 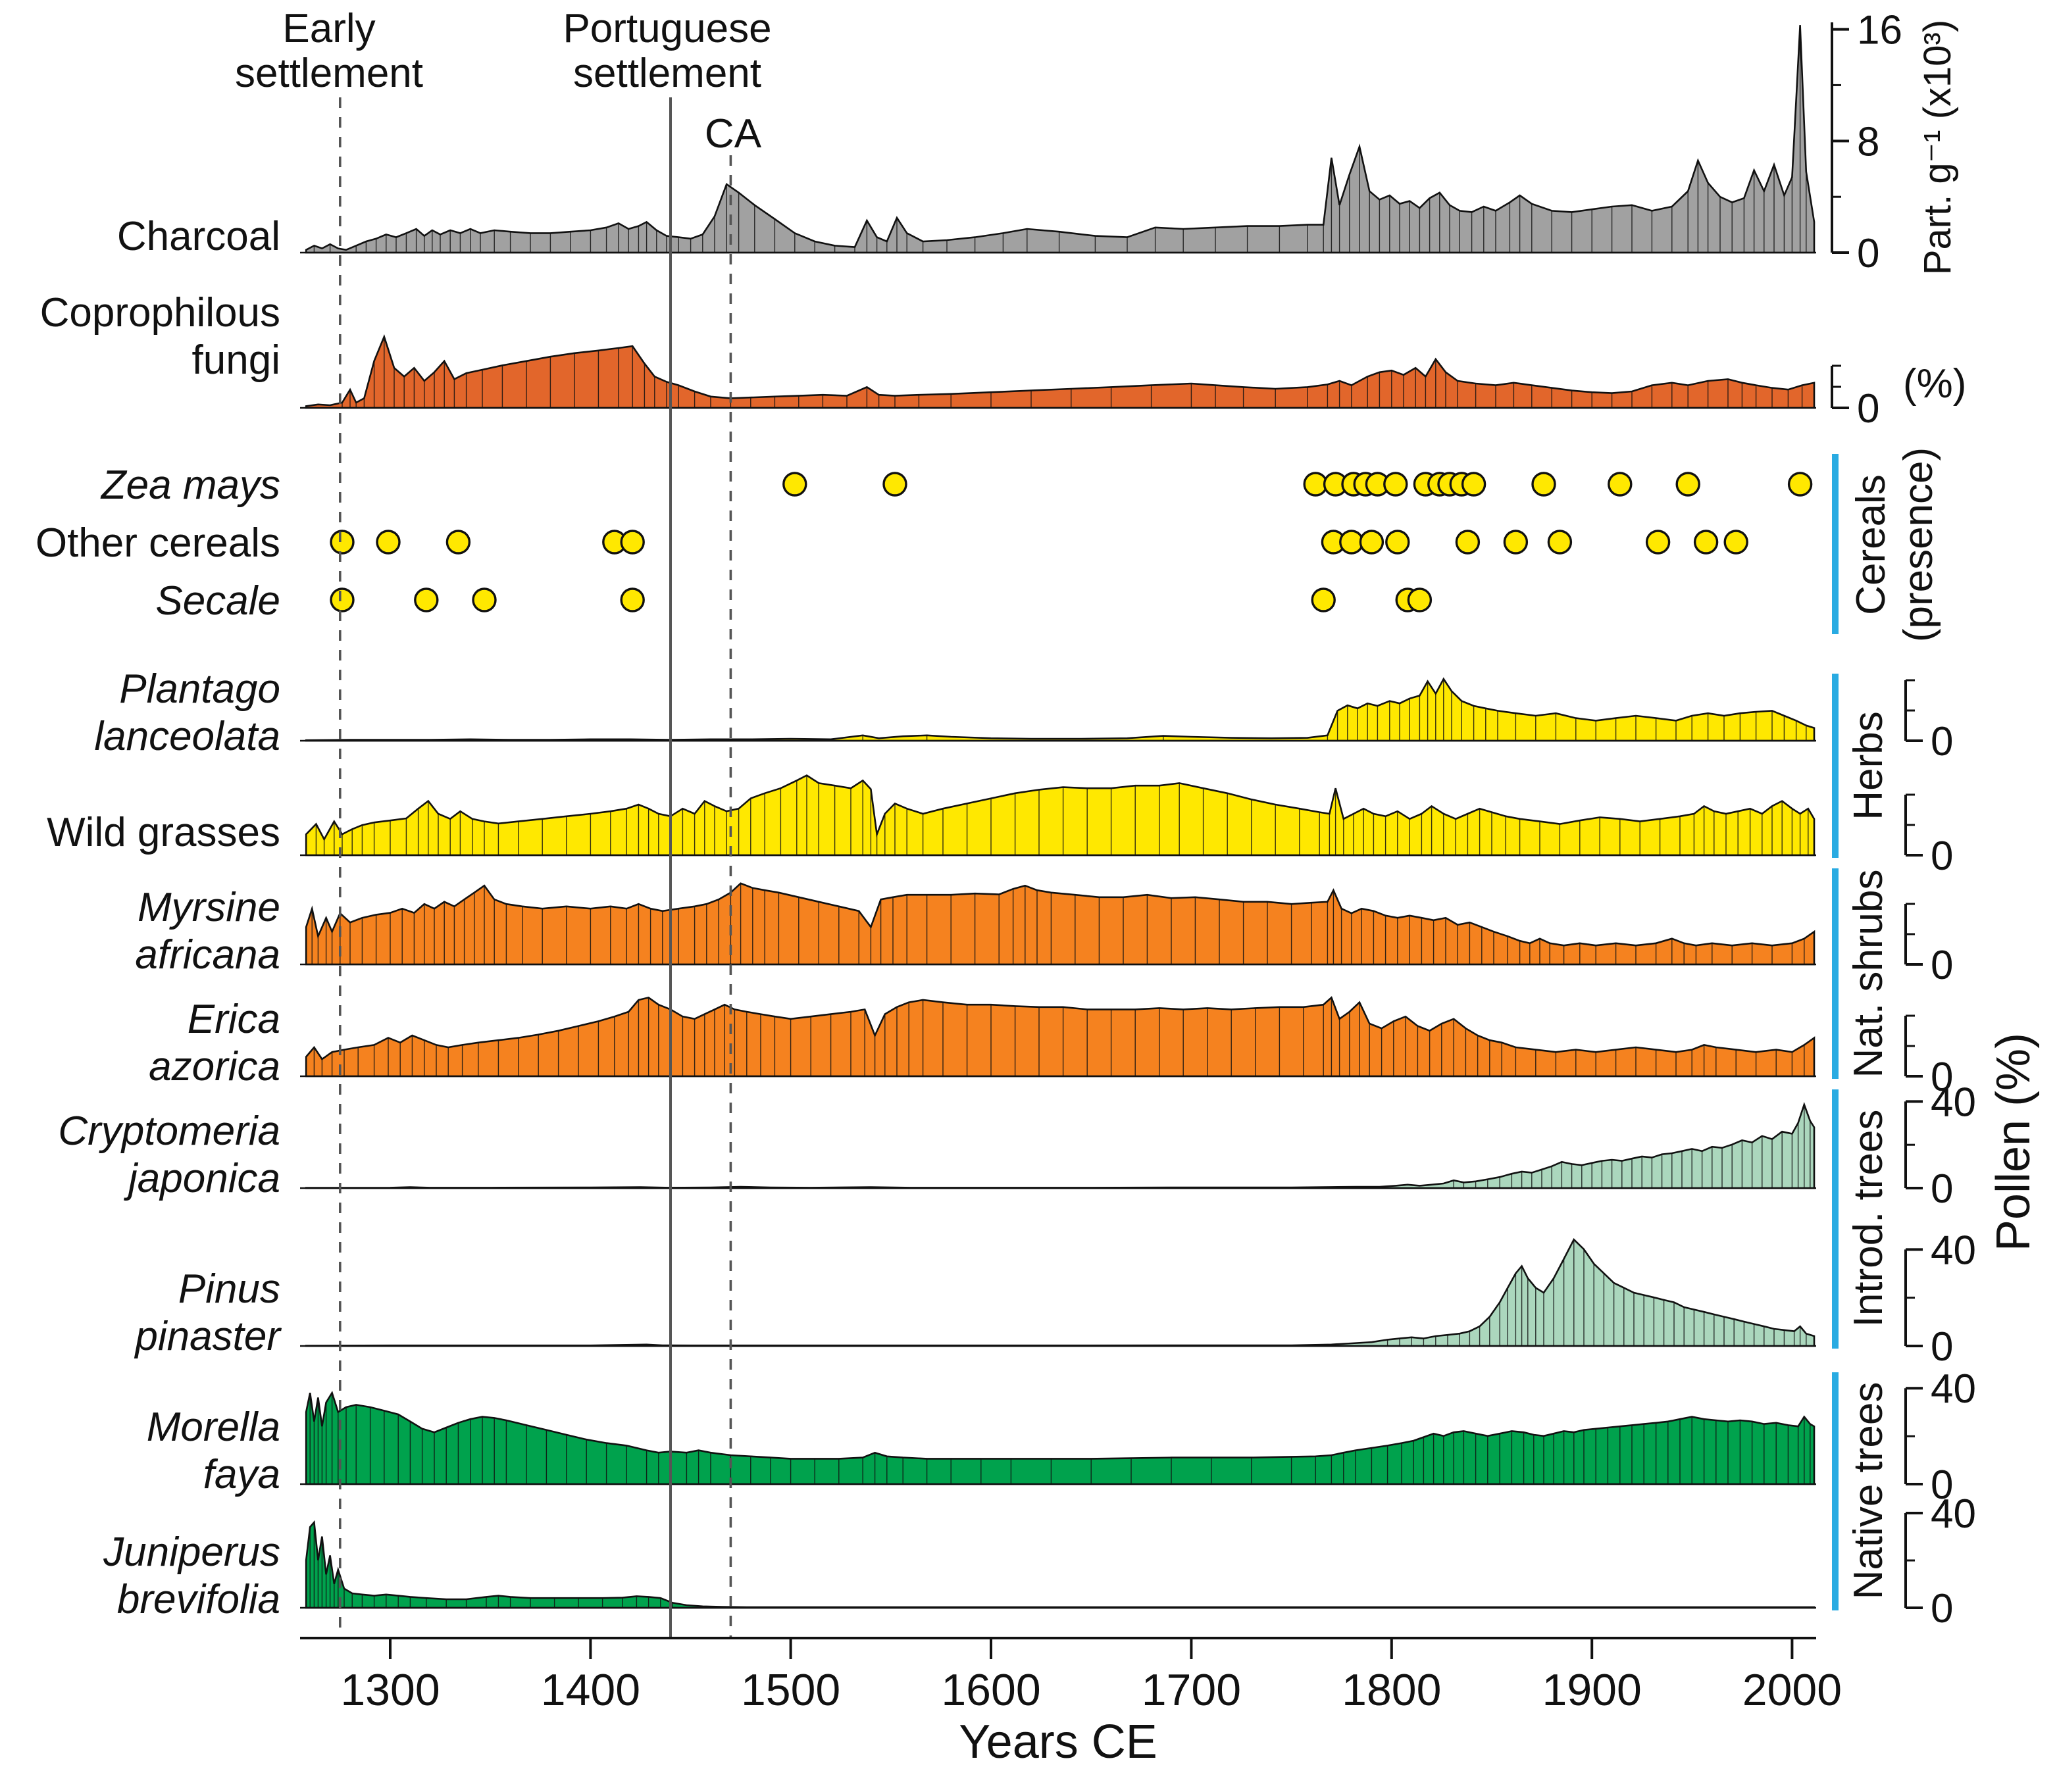 I want to click on series-area-cryptomeria_japonica, so click(x=1060, y=1146).